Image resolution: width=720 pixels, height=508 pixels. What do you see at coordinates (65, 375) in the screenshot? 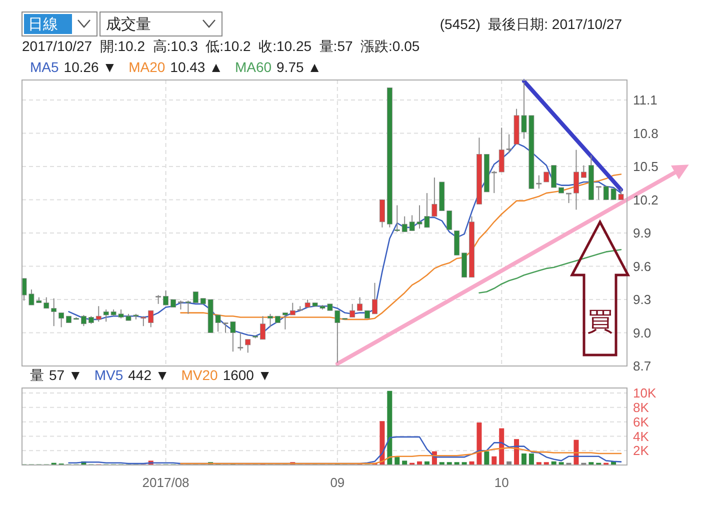
I see `text: 57 ▼` at bounding box center [65, 375].